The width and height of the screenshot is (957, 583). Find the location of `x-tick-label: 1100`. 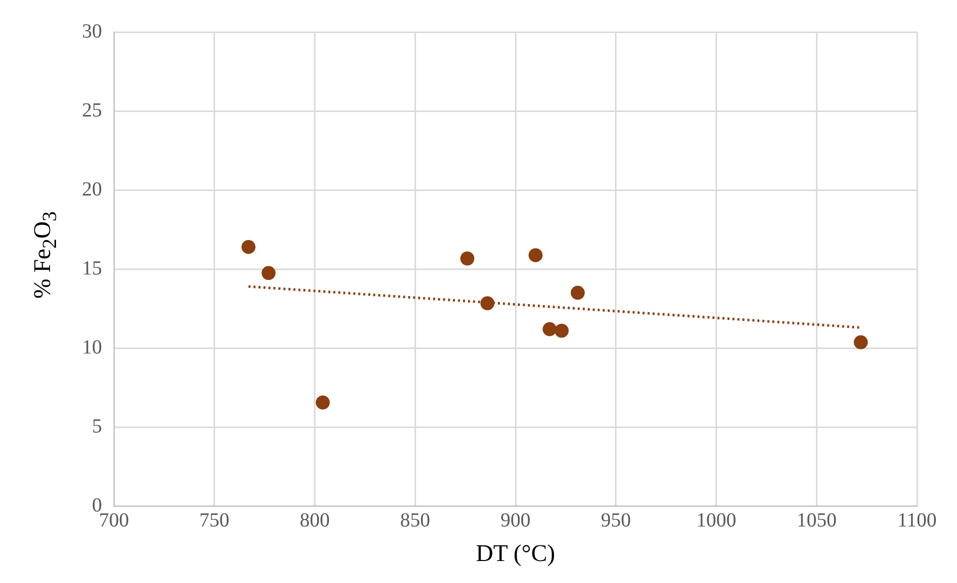

x-tick-label: 1100 is located at coordinates (917, 520).